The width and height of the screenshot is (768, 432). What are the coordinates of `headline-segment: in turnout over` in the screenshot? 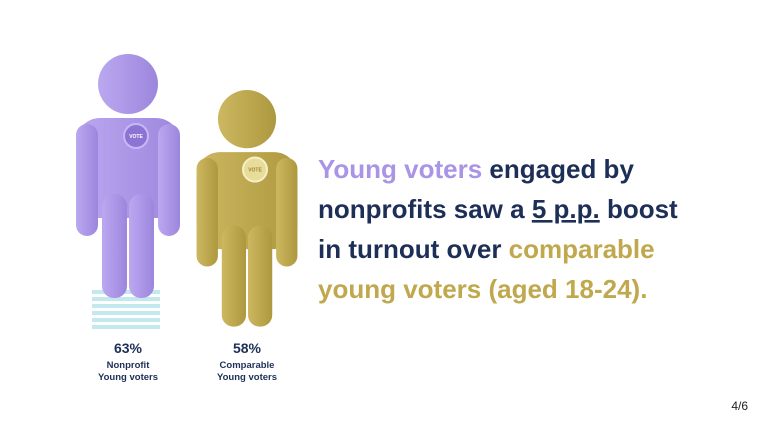 It's located at (413, 249).